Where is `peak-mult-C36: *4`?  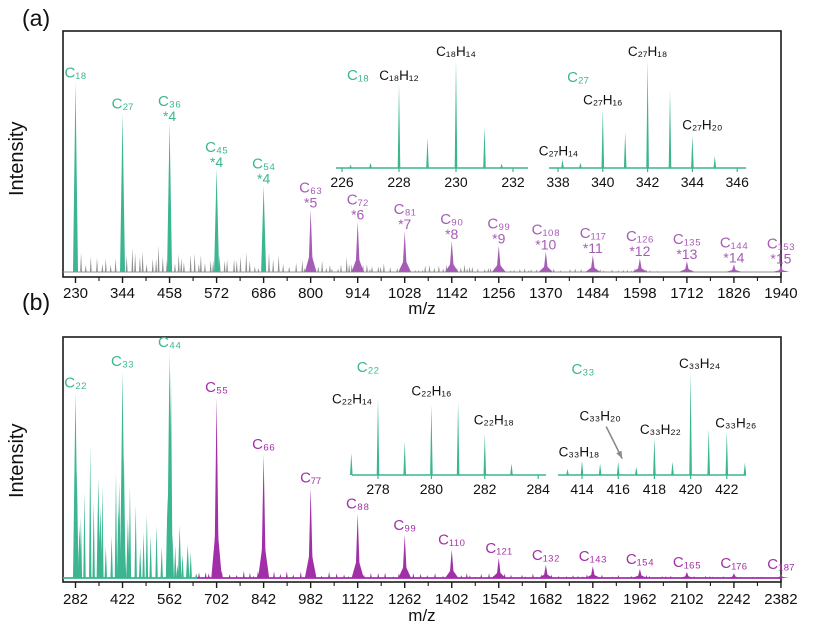 peak-mult-C36: *4 is located at coordinates (169, 116).